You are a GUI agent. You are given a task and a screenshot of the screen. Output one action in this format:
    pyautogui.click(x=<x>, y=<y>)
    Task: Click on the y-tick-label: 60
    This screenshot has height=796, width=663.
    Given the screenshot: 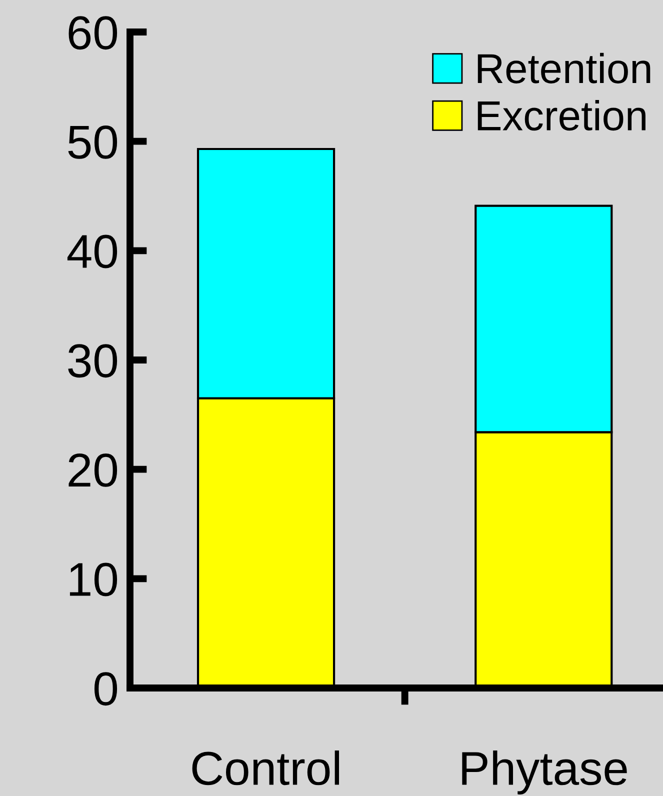 What is the action you would take?
    pyautogui.click(x=93, y=33)
    